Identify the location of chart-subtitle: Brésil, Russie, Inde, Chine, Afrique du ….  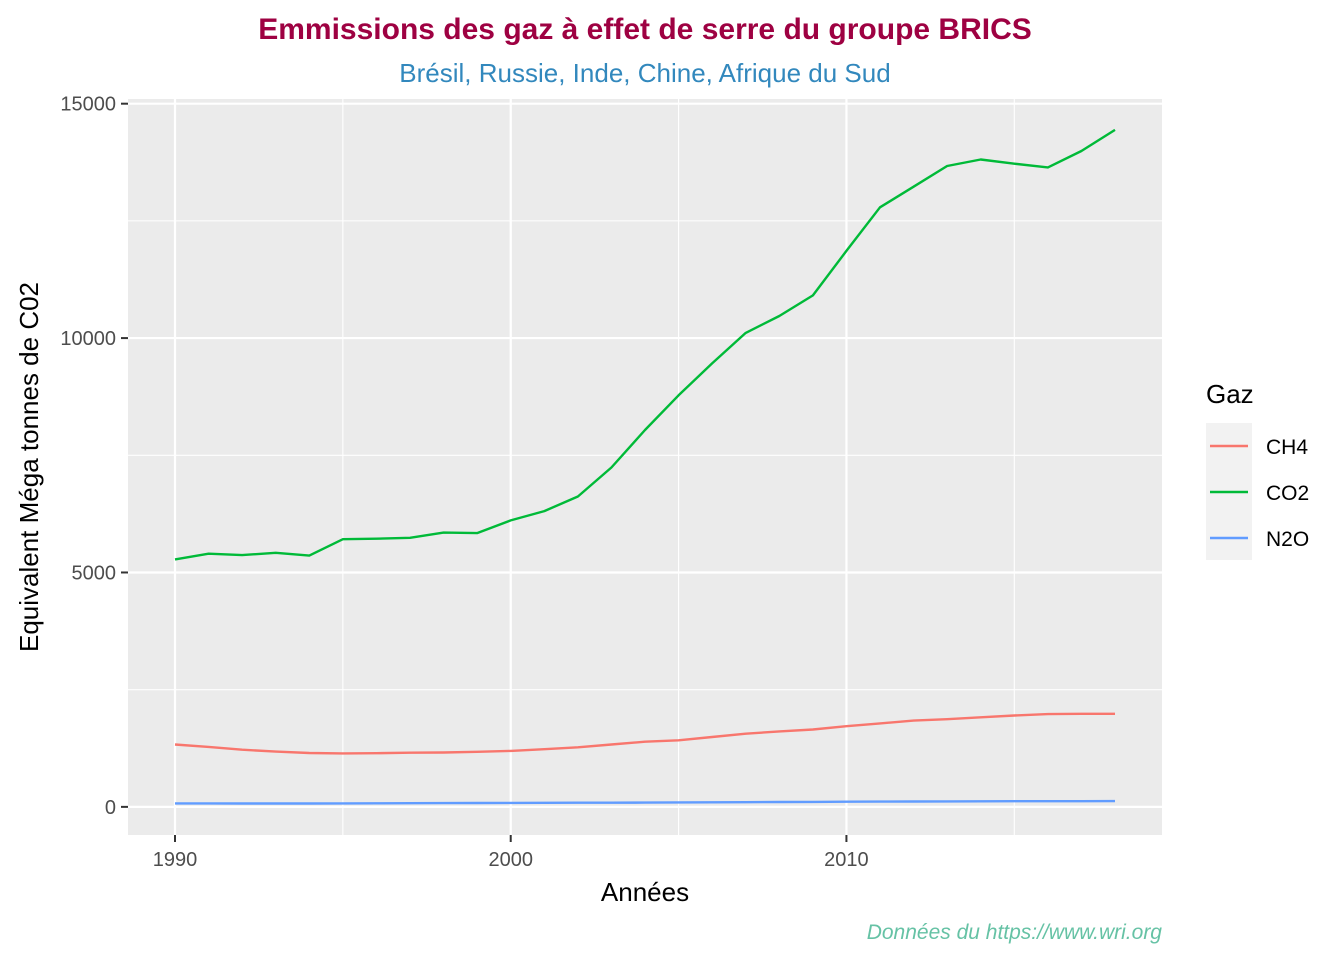
(644, 73).